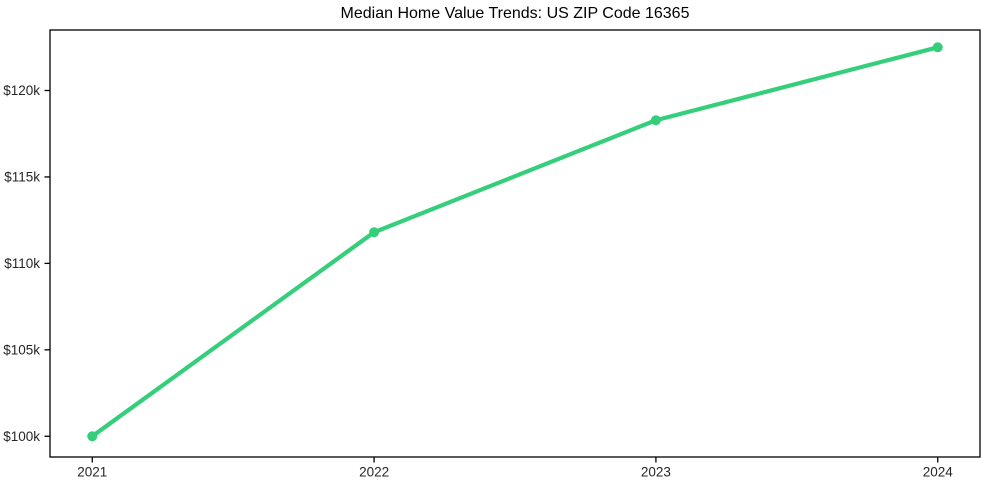 The height and width of the screenshot is (490, 990). I want to click on y-tick-label: $120k, so click(21, 90).